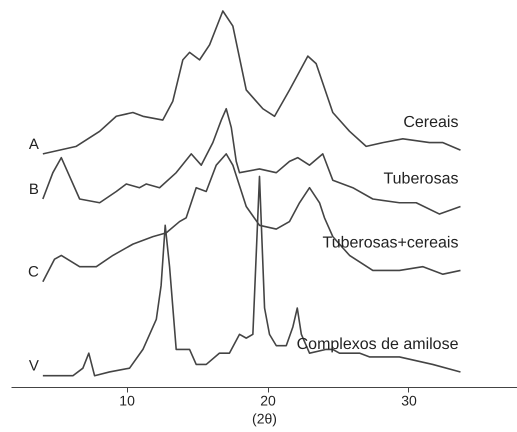 The image size is (517, 432). Describe the element at coordinates (33, 366) in the screenshot. I see `annotation: V` at that location.